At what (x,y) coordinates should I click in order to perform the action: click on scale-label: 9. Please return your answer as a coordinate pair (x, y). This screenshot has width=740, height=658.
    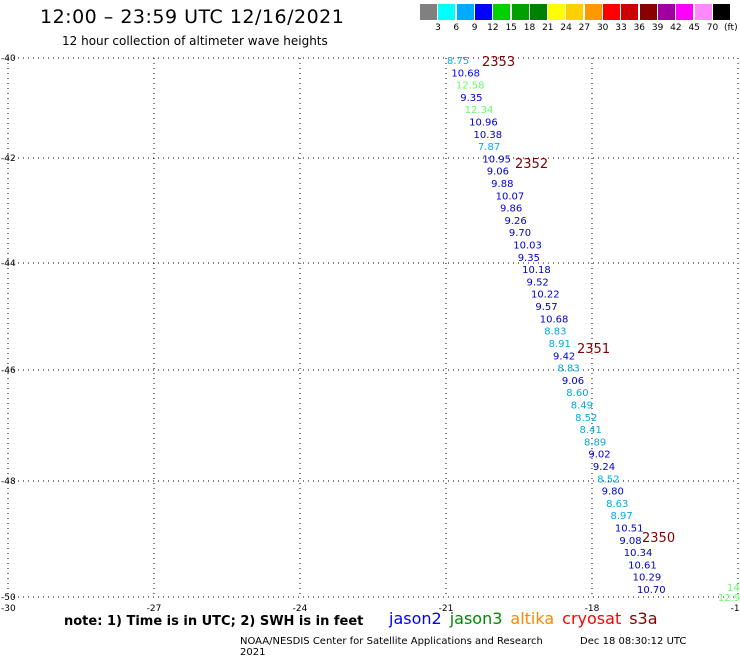
    Looking at the image, I should click on (474, 28).